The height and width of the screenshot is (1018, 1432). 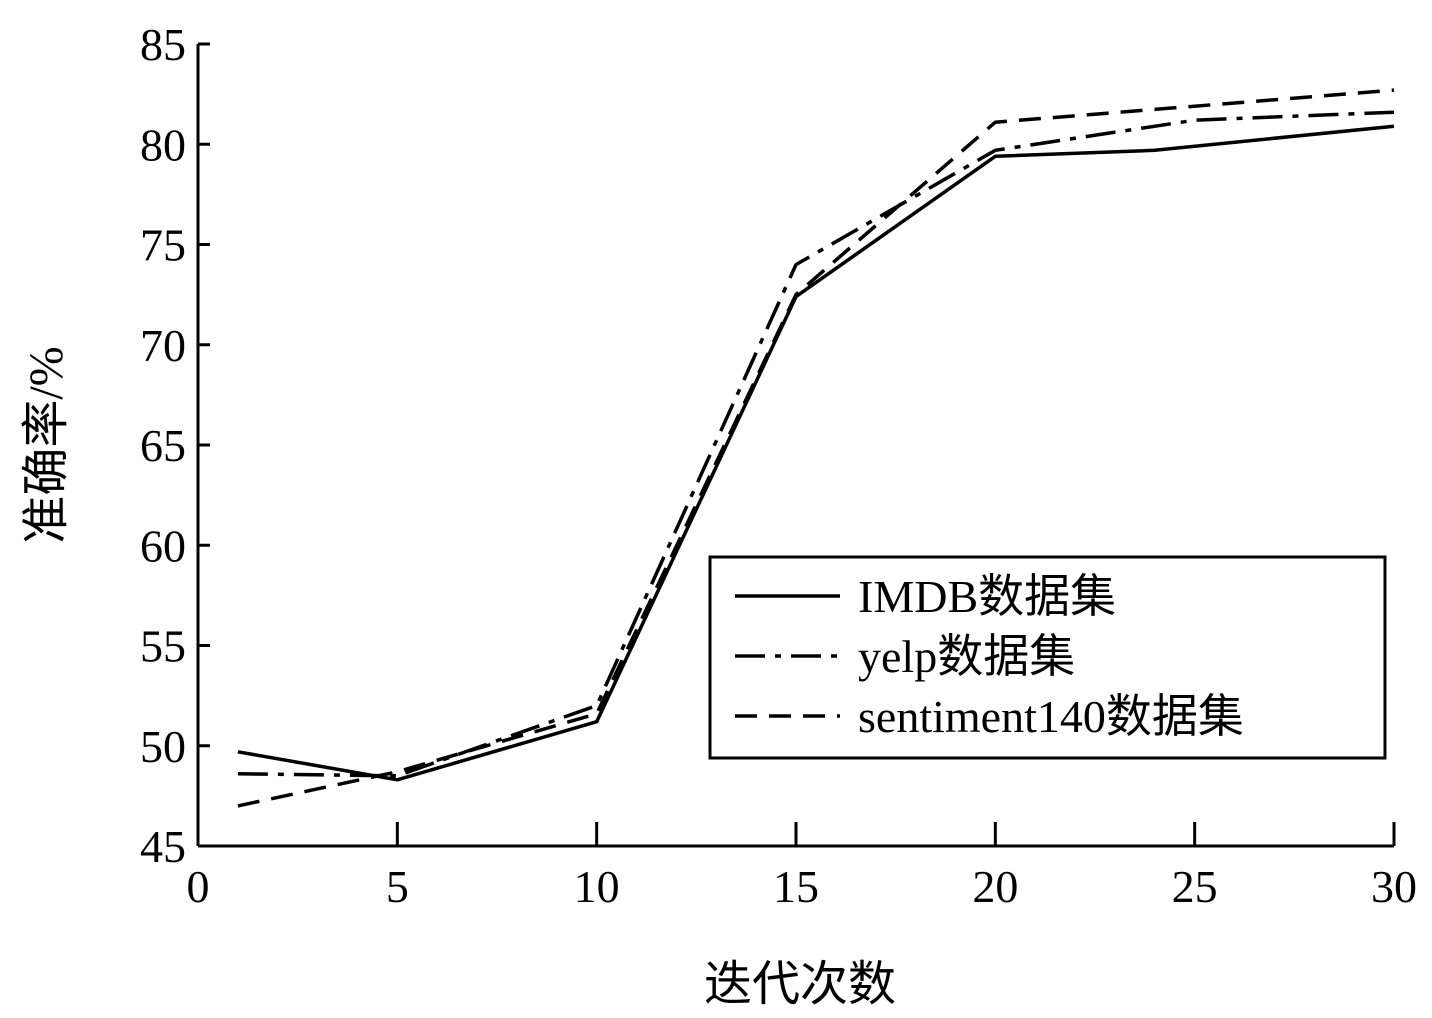 I want to click on x-tick-label: 0, so click(x=198, y=886).